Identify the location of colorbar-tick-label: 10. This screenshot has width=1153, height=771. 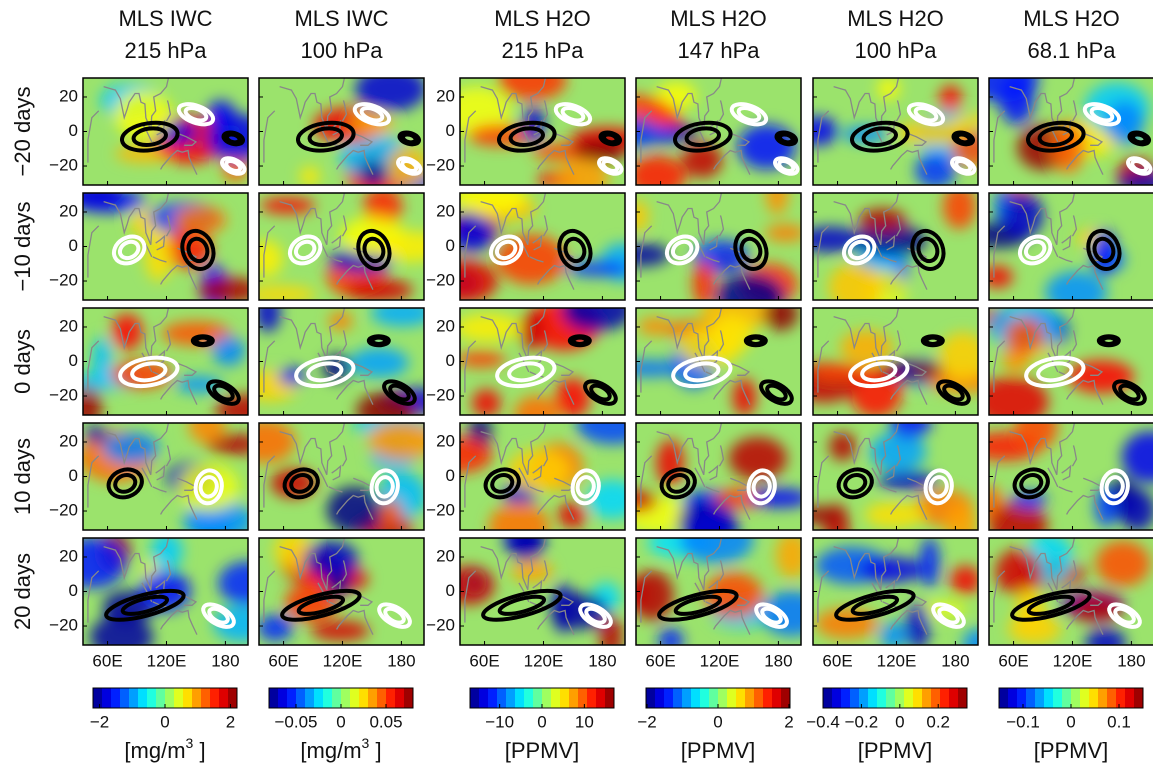
(584, 721).